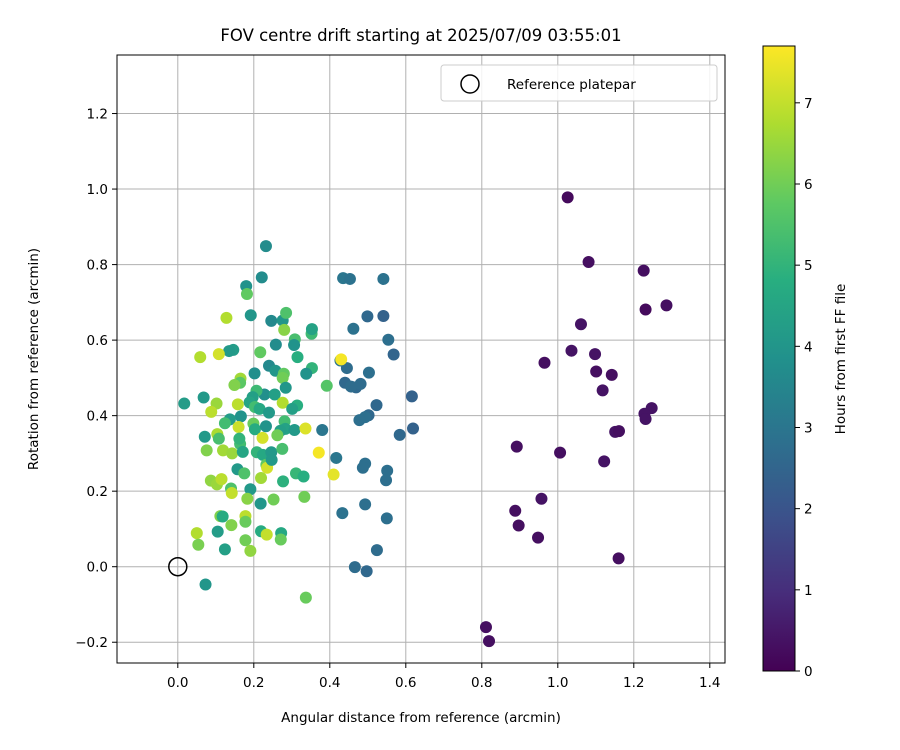  I want to click on x-tick-label: 0.2, so click(253, 683).